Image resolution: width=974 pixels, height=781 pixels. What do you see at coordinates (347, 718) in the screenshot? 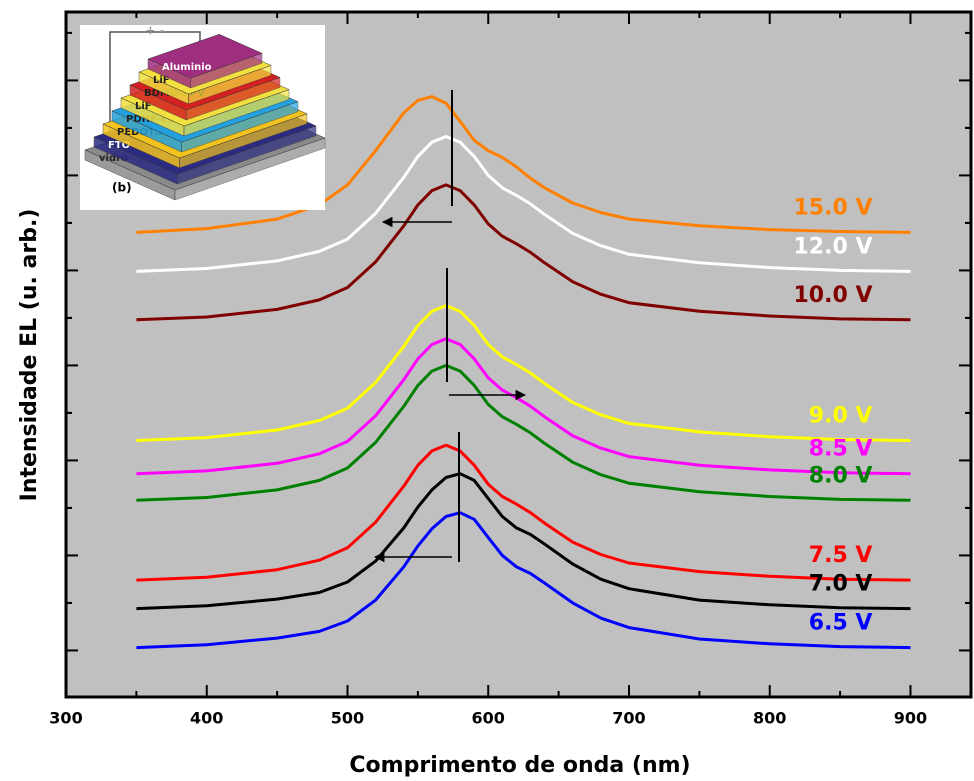
I see `x-tick-label: 500` at bounding box center [347, 718].